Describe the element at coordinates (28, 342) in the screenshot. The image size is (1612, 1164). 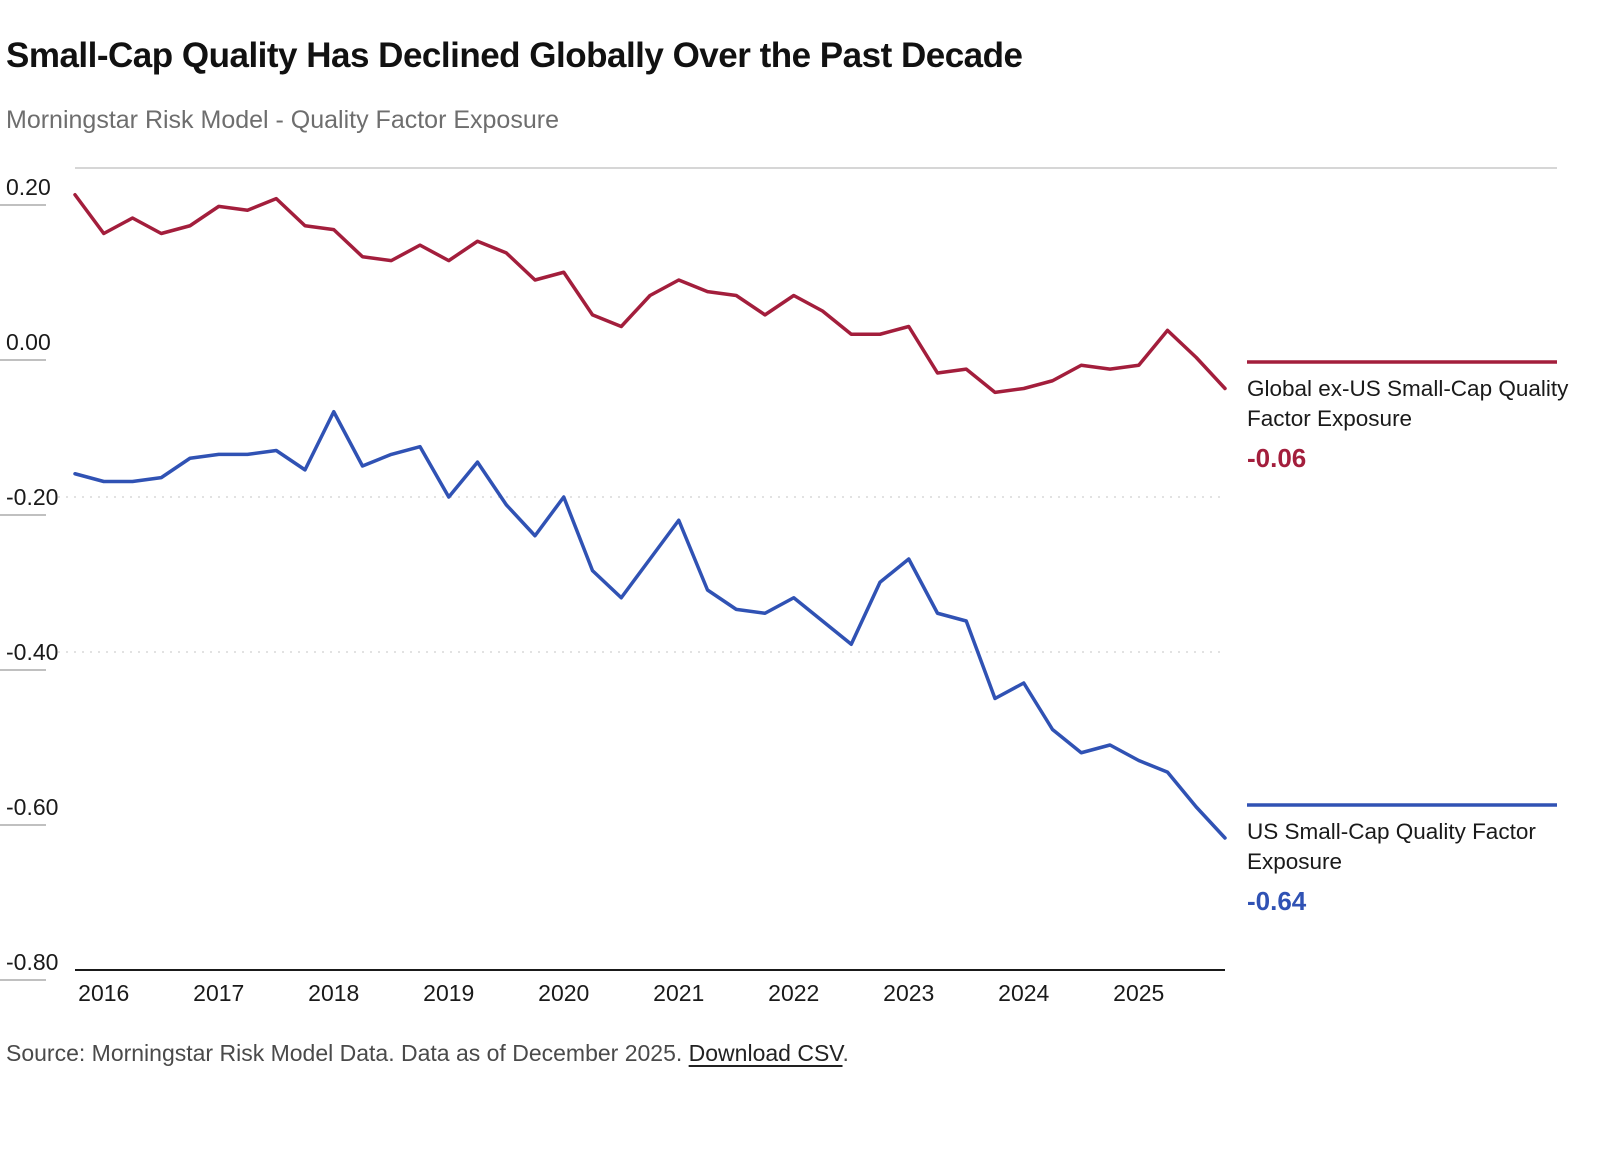
I see `svg-text: 0.00` at that location.